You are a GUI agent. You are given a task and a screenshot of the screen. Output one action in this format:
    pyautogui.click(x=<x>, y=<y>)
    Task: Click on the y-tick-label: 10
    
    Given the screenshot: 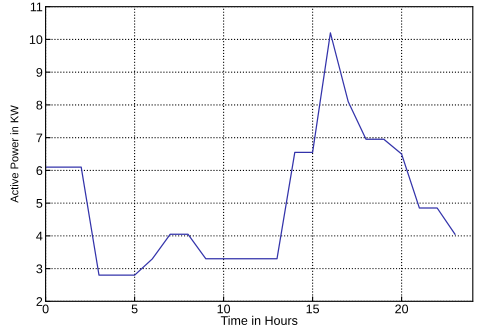 What is the action you would take?
    pyautogui.click(x=36, y=39)
    